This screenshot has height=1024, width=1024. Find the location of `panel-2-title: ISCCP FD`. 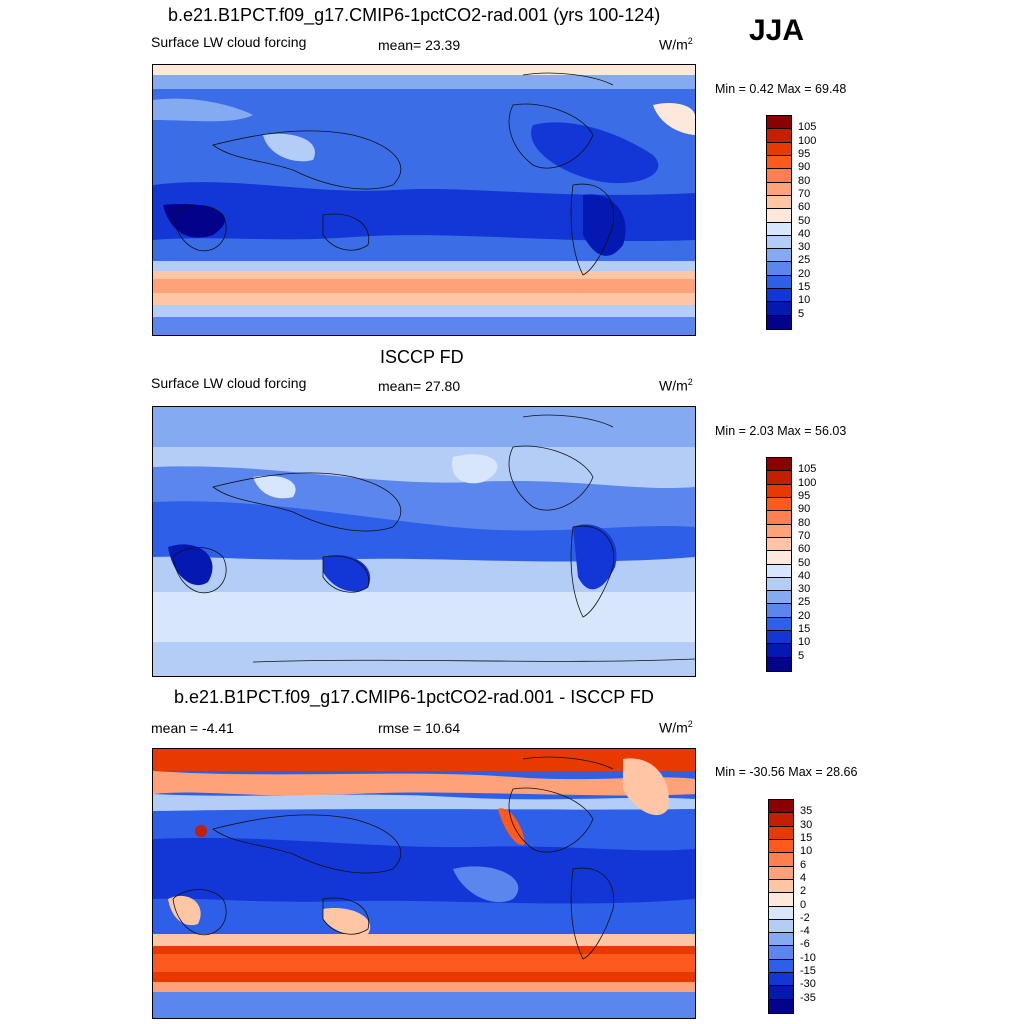

panel-2-title: ISCCP FD is located at coordinates (422, 357).